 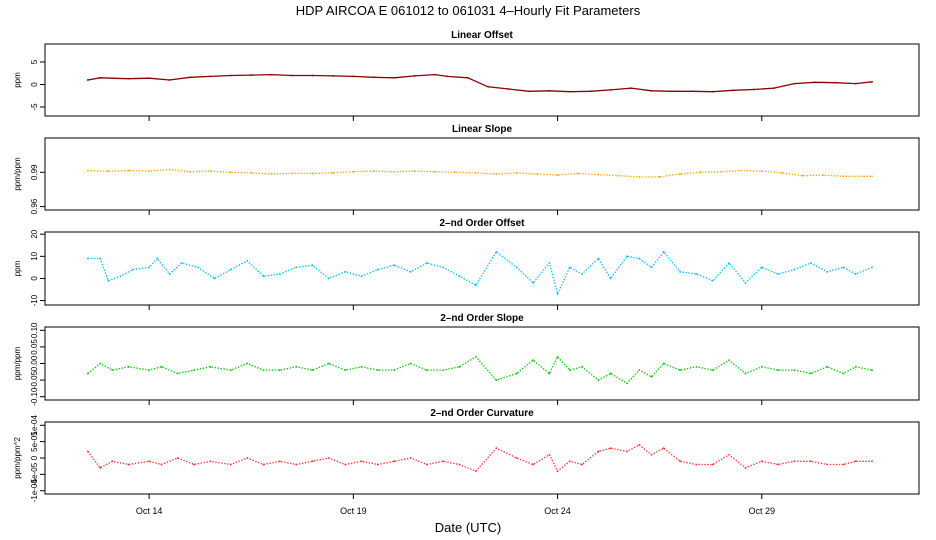 I want to click on panel-title: 2–nd Order Offset, so click(x=482, y=223).